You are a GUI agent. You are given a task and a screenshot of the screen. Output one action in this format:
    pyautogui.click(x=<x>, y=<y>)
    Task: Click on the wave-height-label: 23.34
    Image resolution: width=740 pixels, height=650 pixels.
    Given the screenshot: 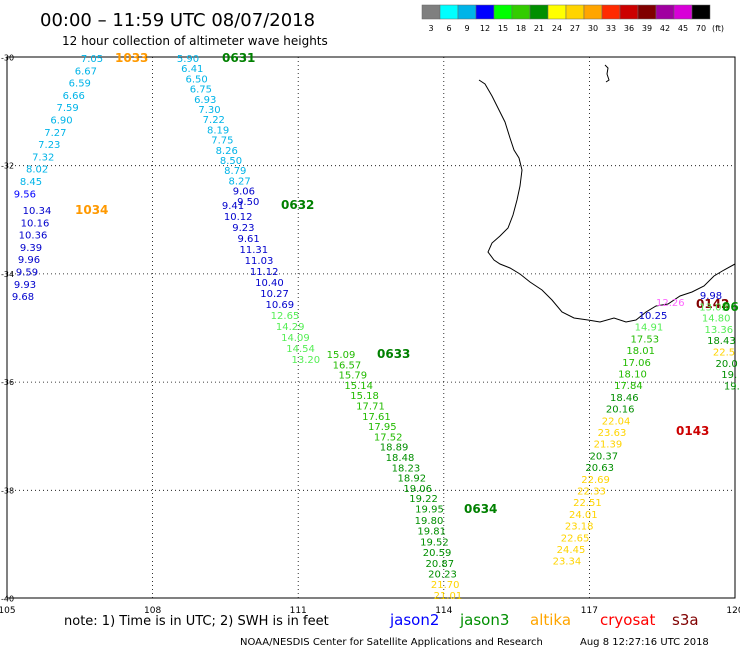 What is the action you would take?
    pyautogui.click(x=567, y=562)
    